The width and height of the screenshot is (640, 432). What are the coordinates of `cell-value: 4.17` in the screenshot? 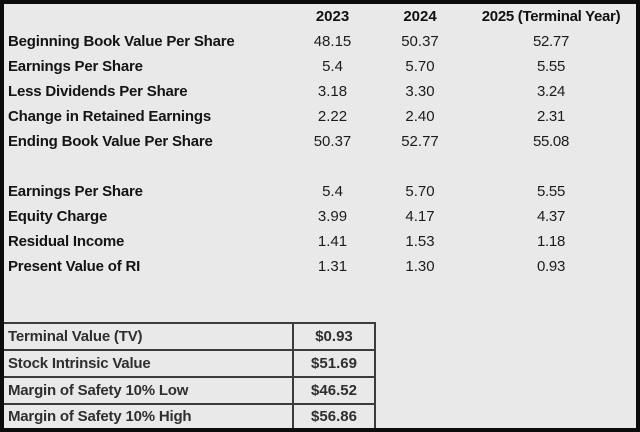 It's located at (420, 216).